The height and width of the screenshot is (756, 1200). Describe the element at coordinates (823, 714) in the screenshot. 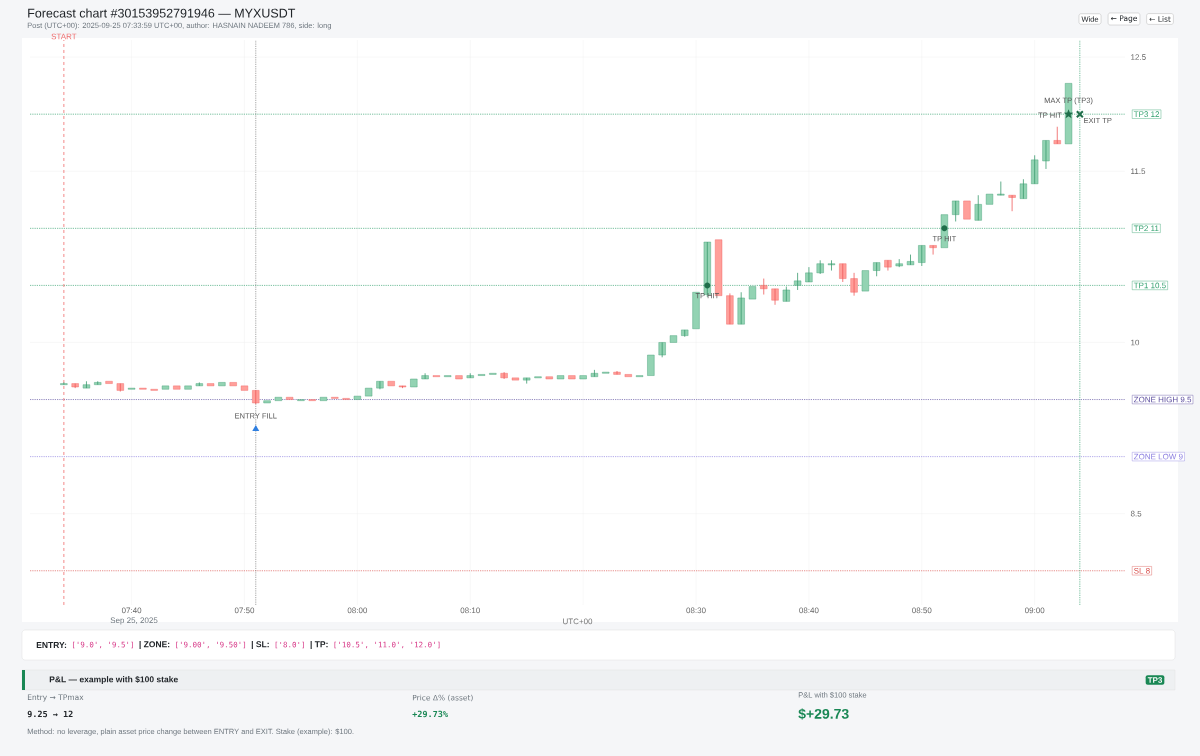

I see `text: $+29.73` at that location.